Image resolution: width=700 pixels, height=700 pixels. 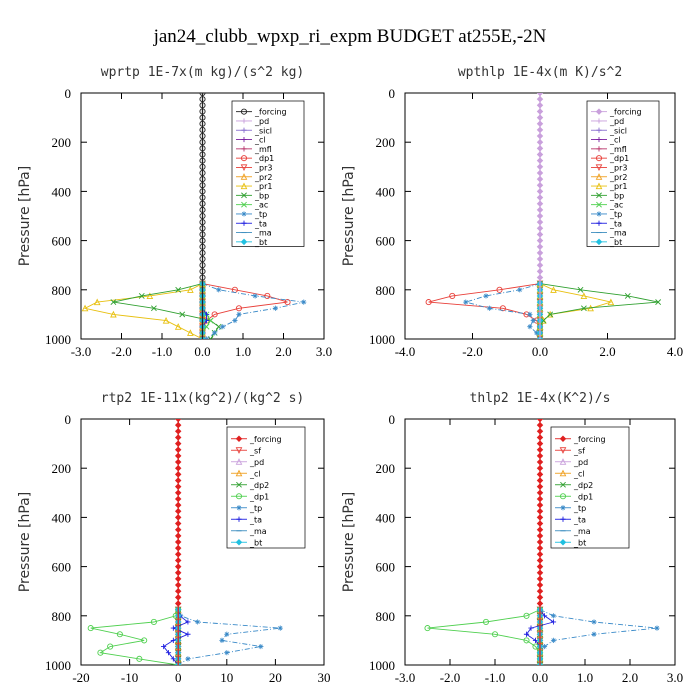 I want to click on legend-entry: _bp, so click(x=261, y=195).